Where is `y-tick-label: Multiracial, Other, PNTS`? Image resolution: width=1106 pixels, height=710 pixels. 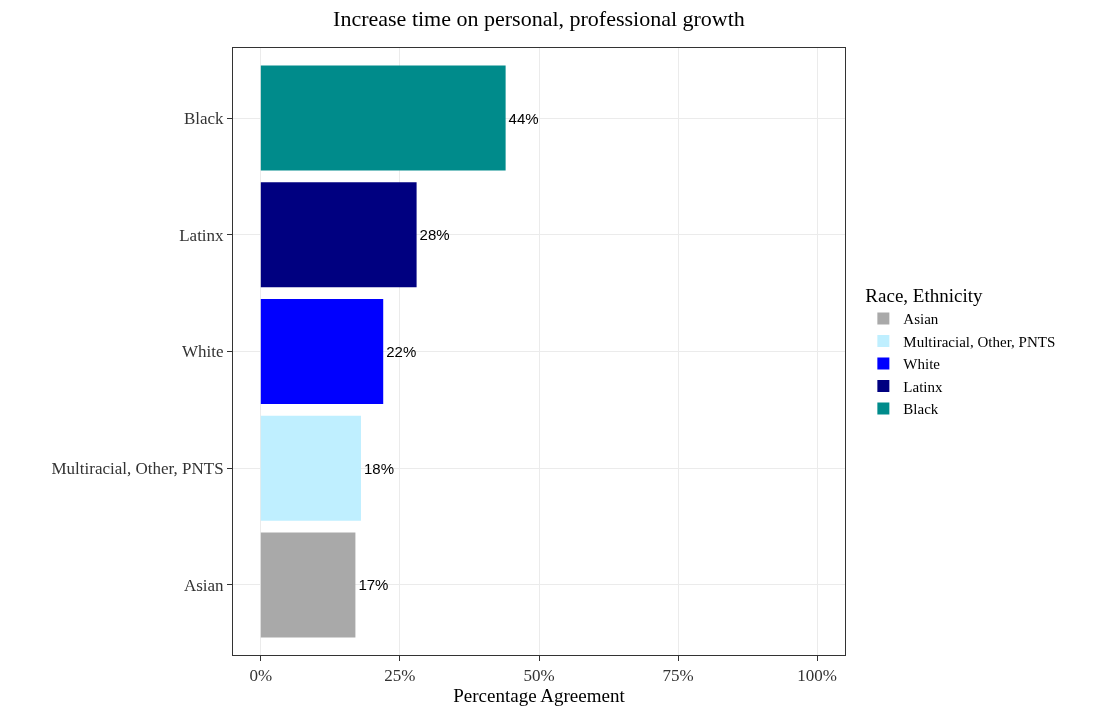
y-tick-label: Multiracial, Other, PNTS is located at coordinates (137, 469).